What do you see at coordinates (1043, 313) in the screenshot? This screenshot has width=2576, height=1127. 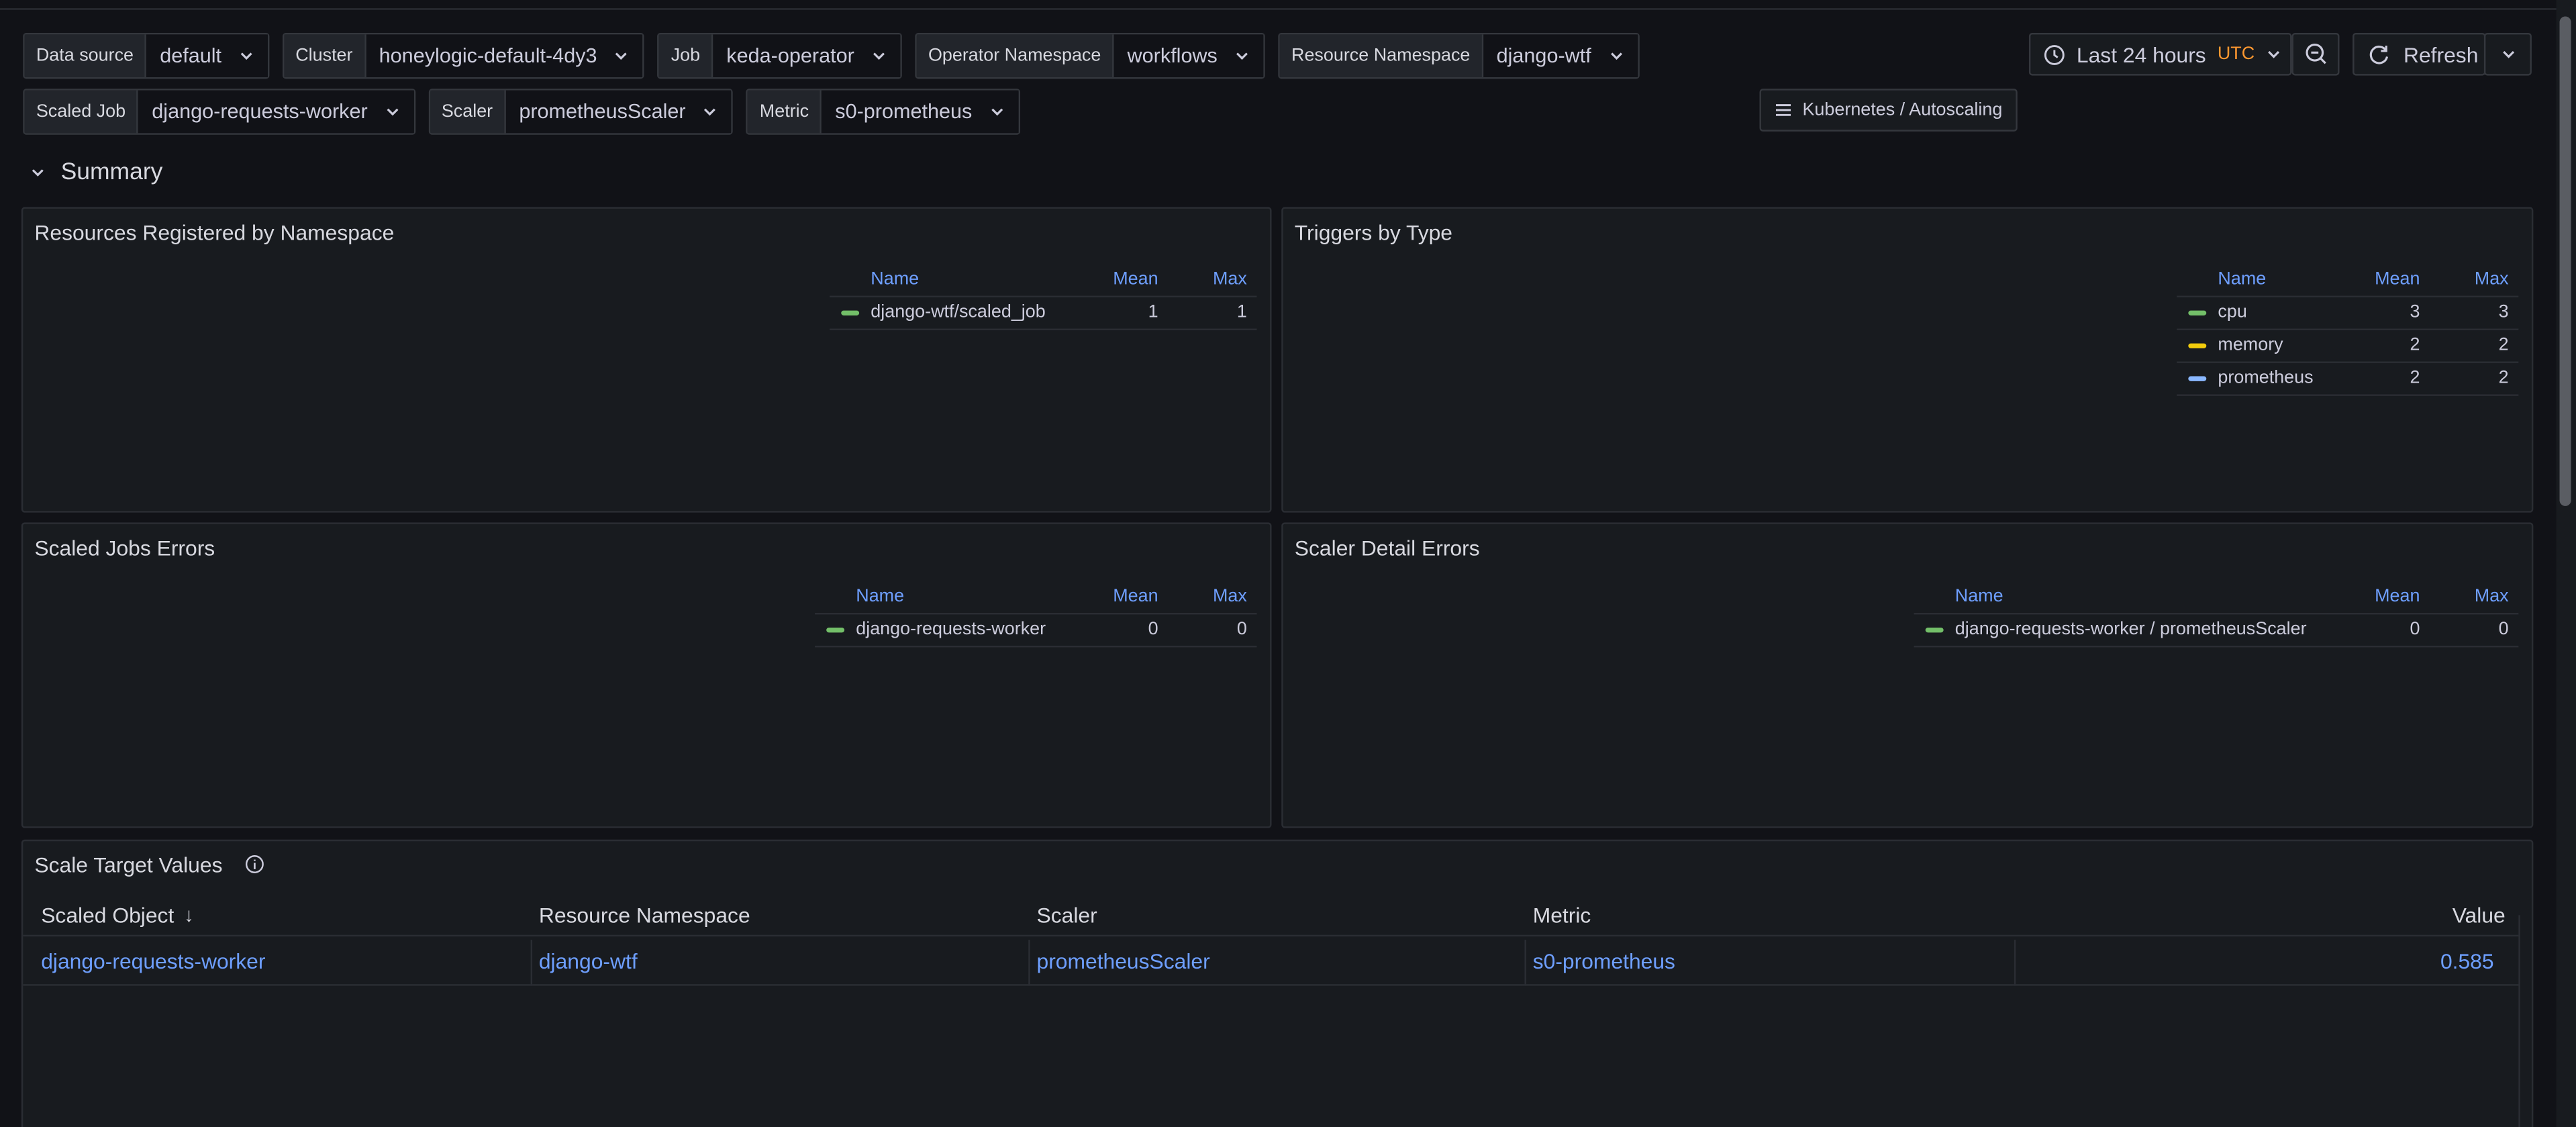 I see `legend-row: django-wtf/scaled_job 1 1` at bounding box center [1043, 313].